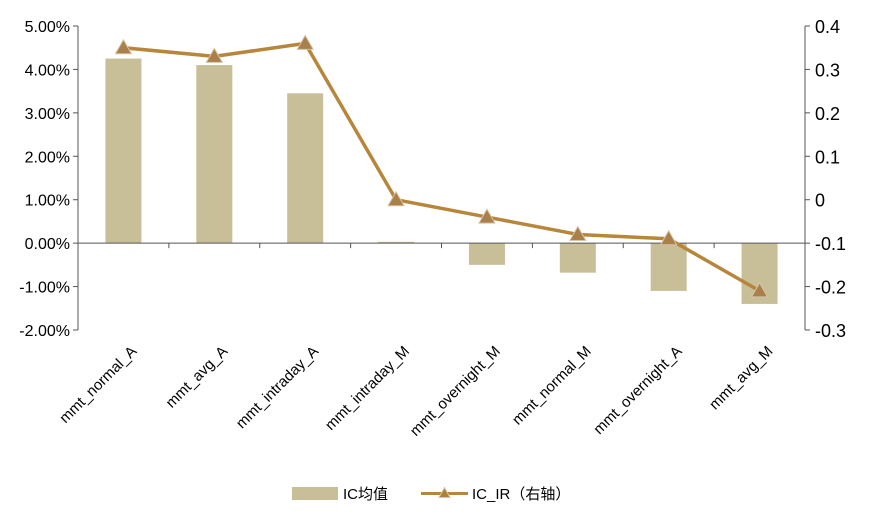  Describe the element at coordinates (487, 216) in the screenshot. I see `ic-ir-point-mmt-overnight-m` at that location.